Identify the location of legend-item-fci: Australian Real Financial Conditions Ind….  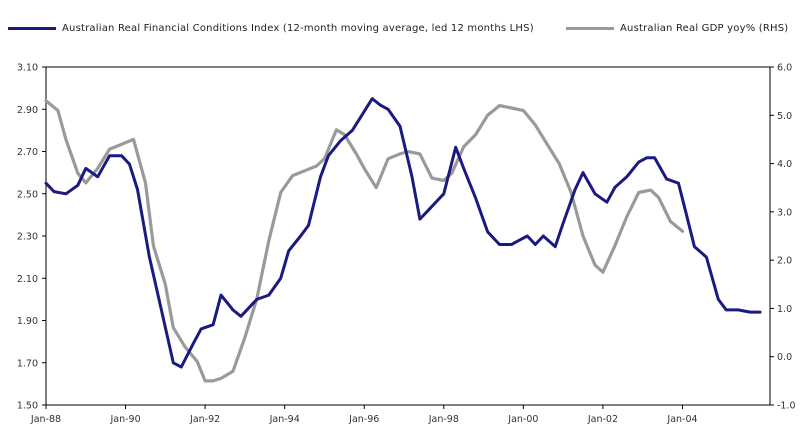
(271, 28).